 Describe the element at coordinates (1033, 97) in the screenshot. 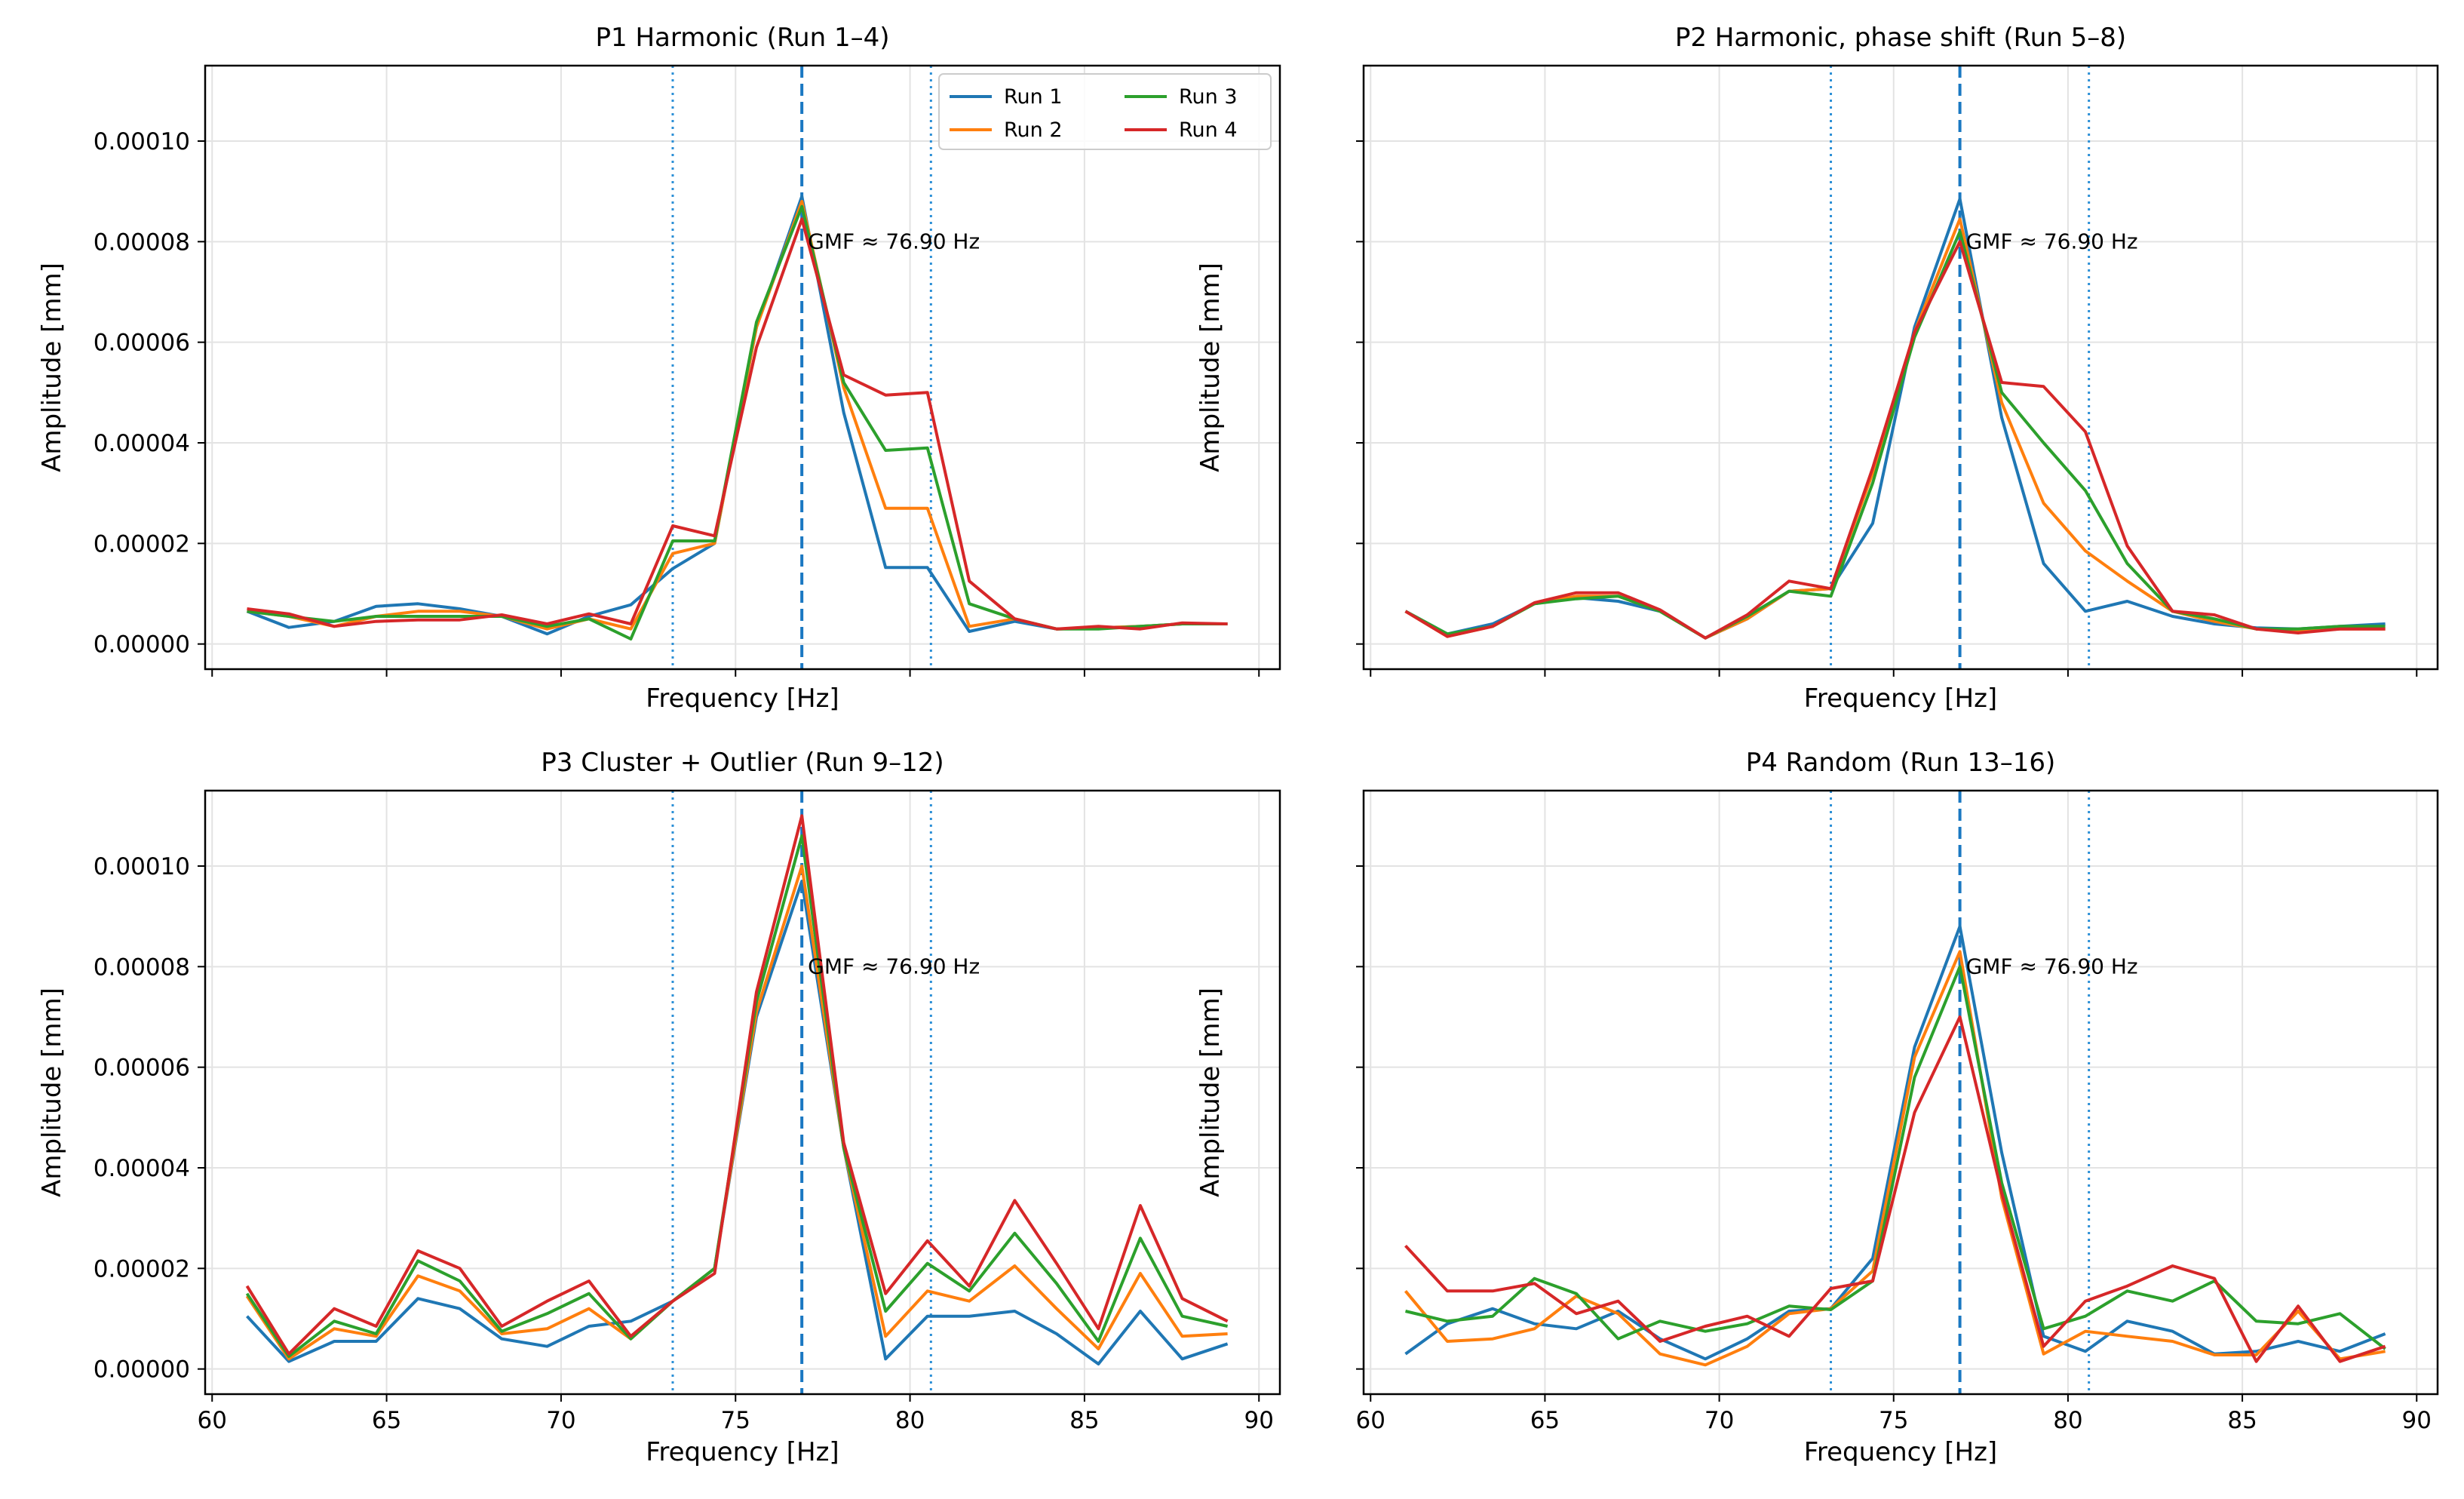

I see `legend-label: Run 1` at that location.